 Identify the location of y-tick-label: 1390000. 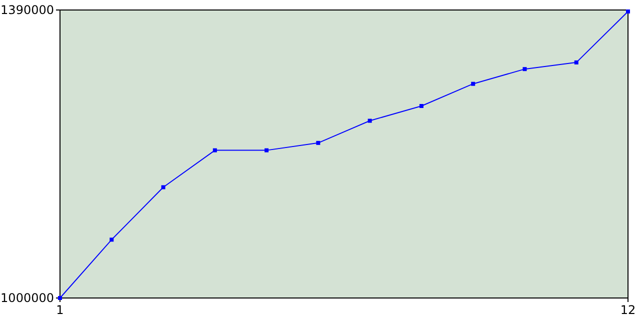
(27, 10).